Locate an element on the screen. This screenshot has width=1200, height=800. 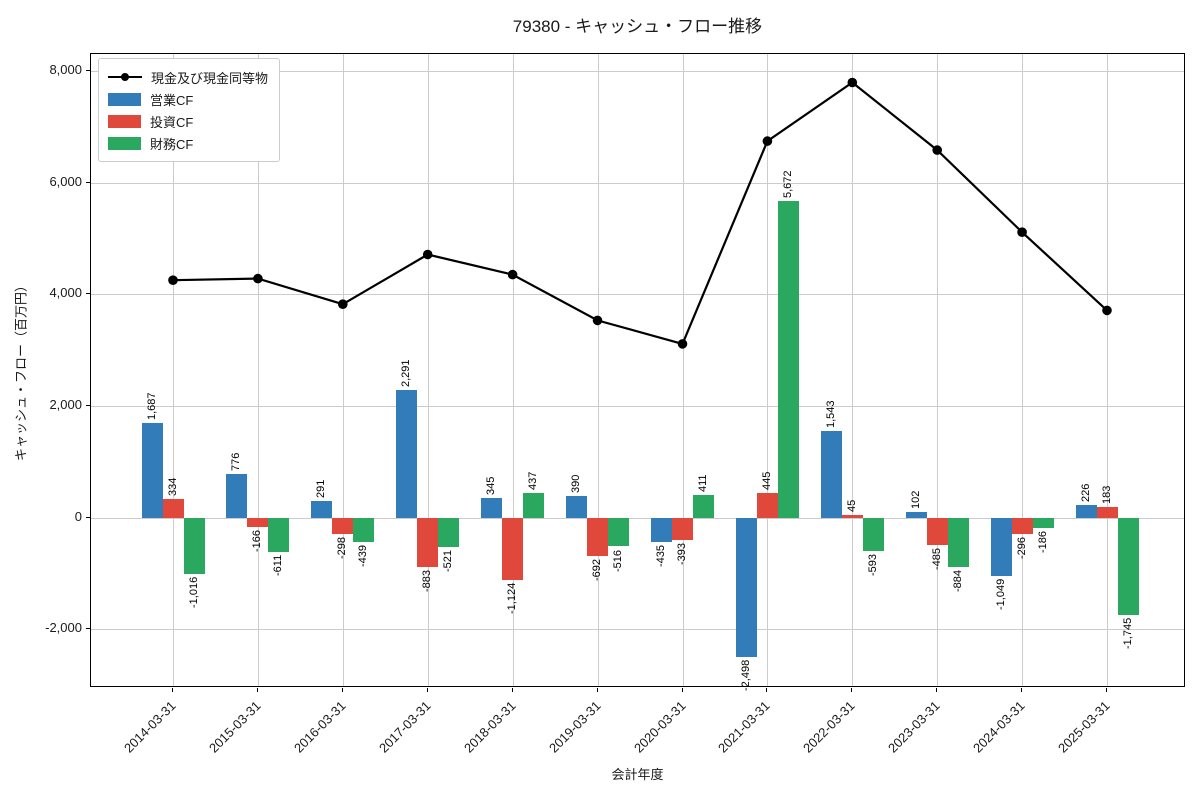
y-tick-label: 0 is located at coordinates (78, 516).